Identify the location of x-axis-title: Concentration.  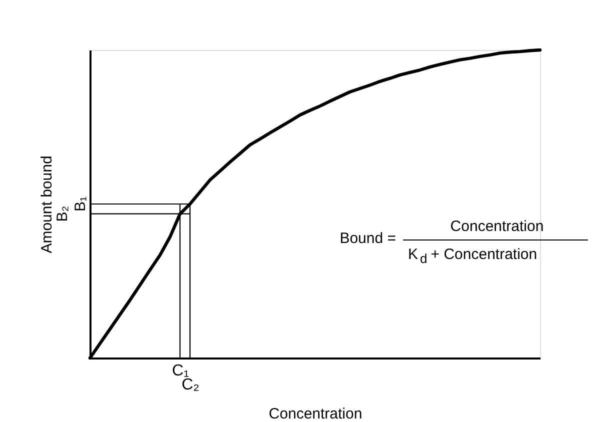
(315, 414).